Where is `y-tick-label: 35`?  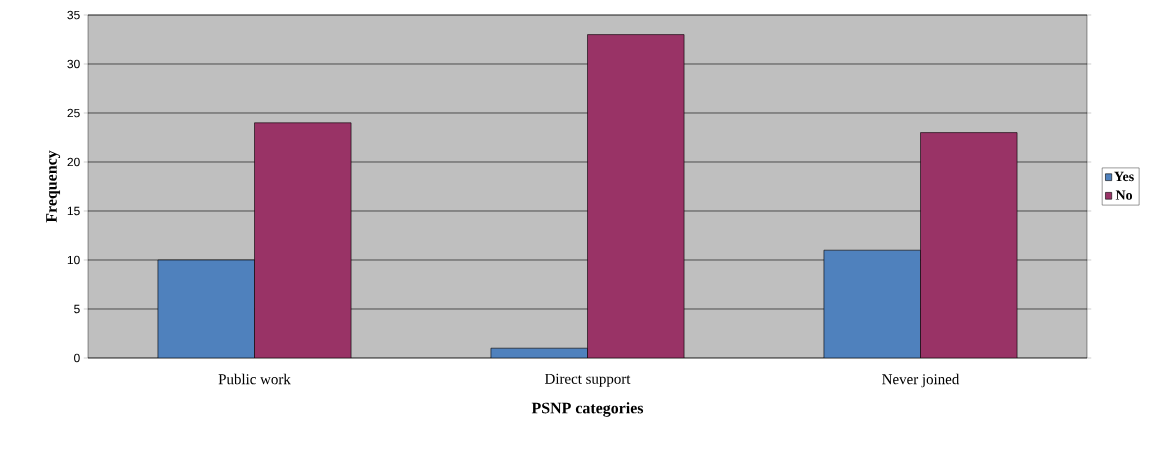 y-tick-label: 35 is located at coordinates (73, 15).